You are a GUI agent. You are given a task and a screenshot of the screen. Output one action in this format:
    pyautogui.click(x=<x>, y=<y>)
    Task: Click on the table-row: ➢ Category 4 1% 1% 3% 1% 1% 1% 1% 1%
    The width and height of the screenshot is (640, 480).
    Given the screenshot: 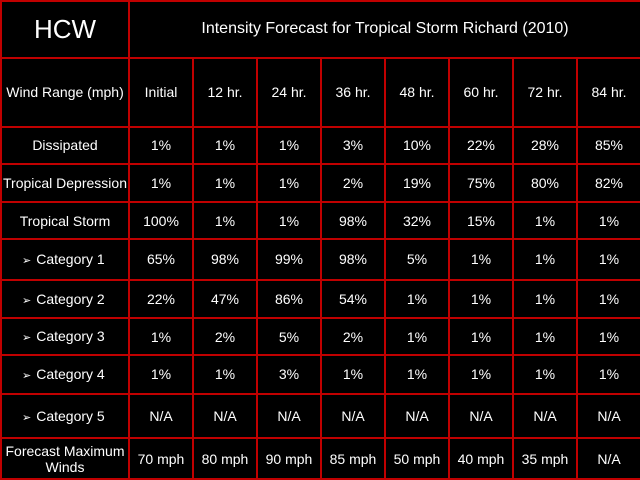 What is the action you would take?
    pyautogui.click(x=320, y=374)
    